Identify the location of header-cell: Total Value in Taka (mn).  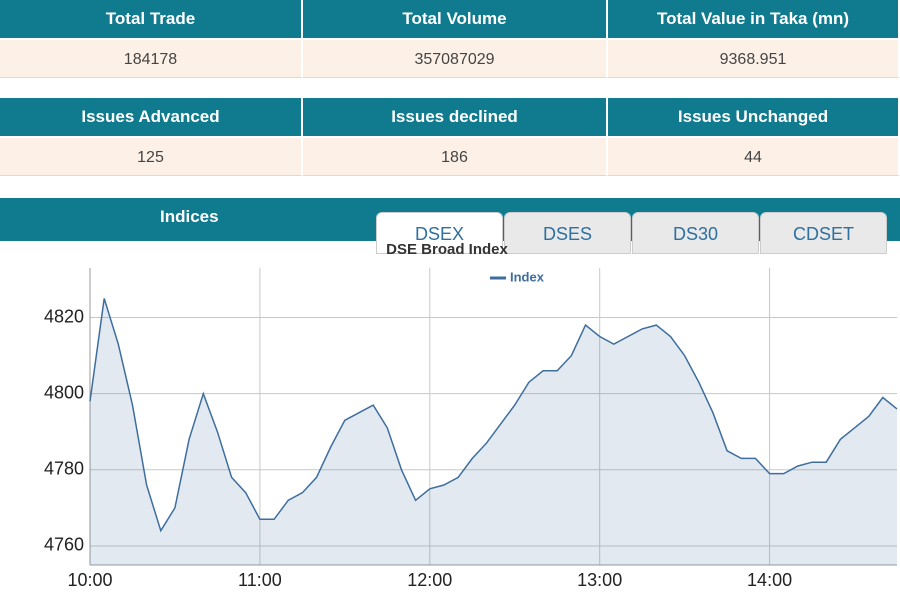
(754, 19).